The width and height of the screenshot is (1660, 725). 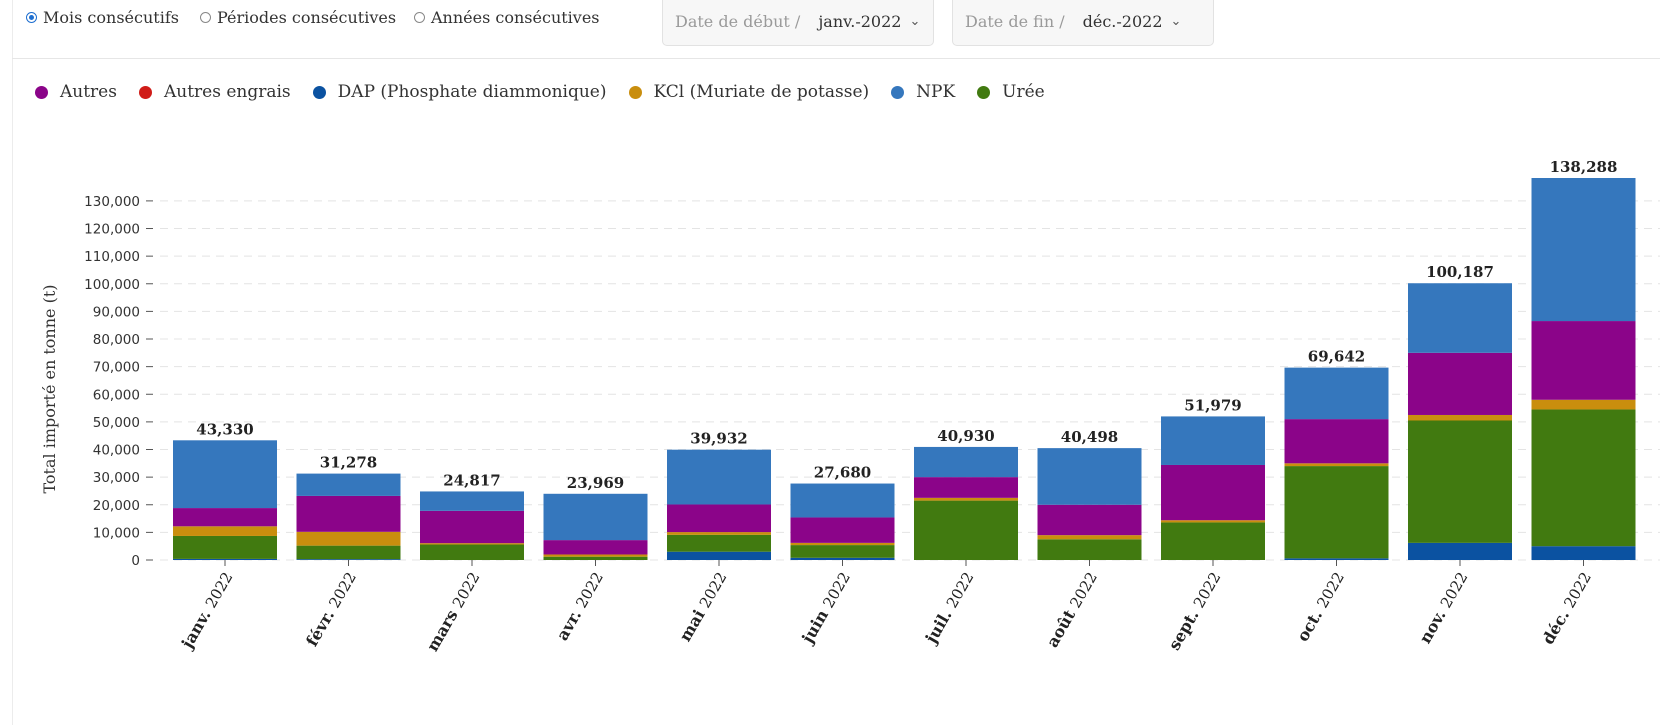 I want to click on y-tick-label: 0, so click(x=135, y=561).